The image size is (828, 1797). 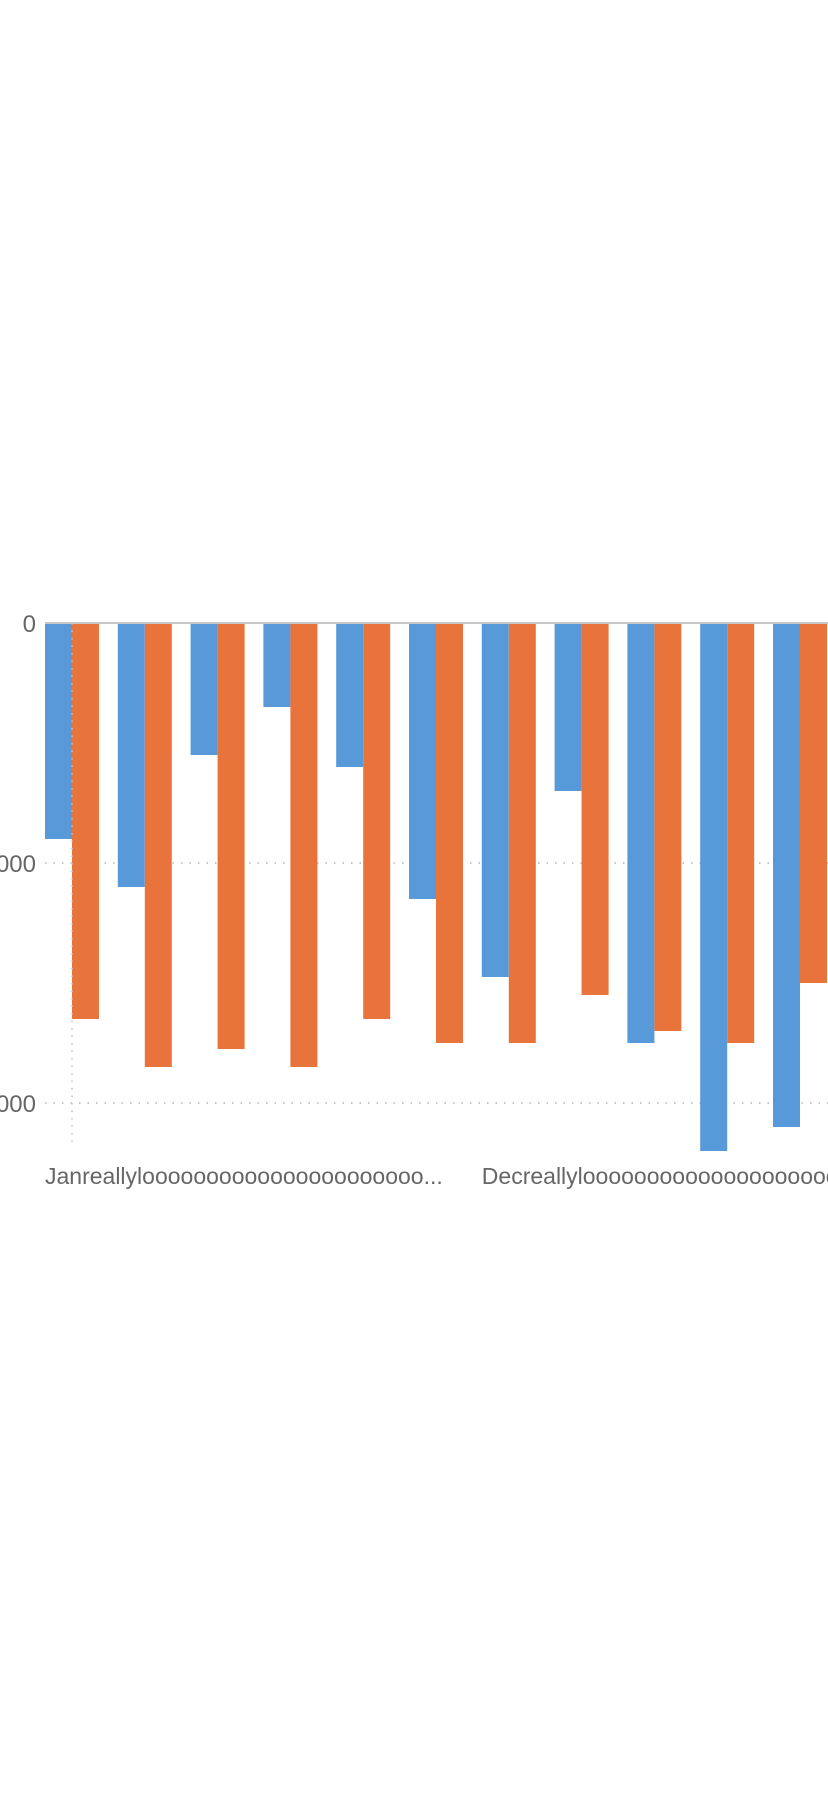 I want to click on x-tick-label: Decreallyloooooooooooooooooooooo, so click(x=655, y=1176).